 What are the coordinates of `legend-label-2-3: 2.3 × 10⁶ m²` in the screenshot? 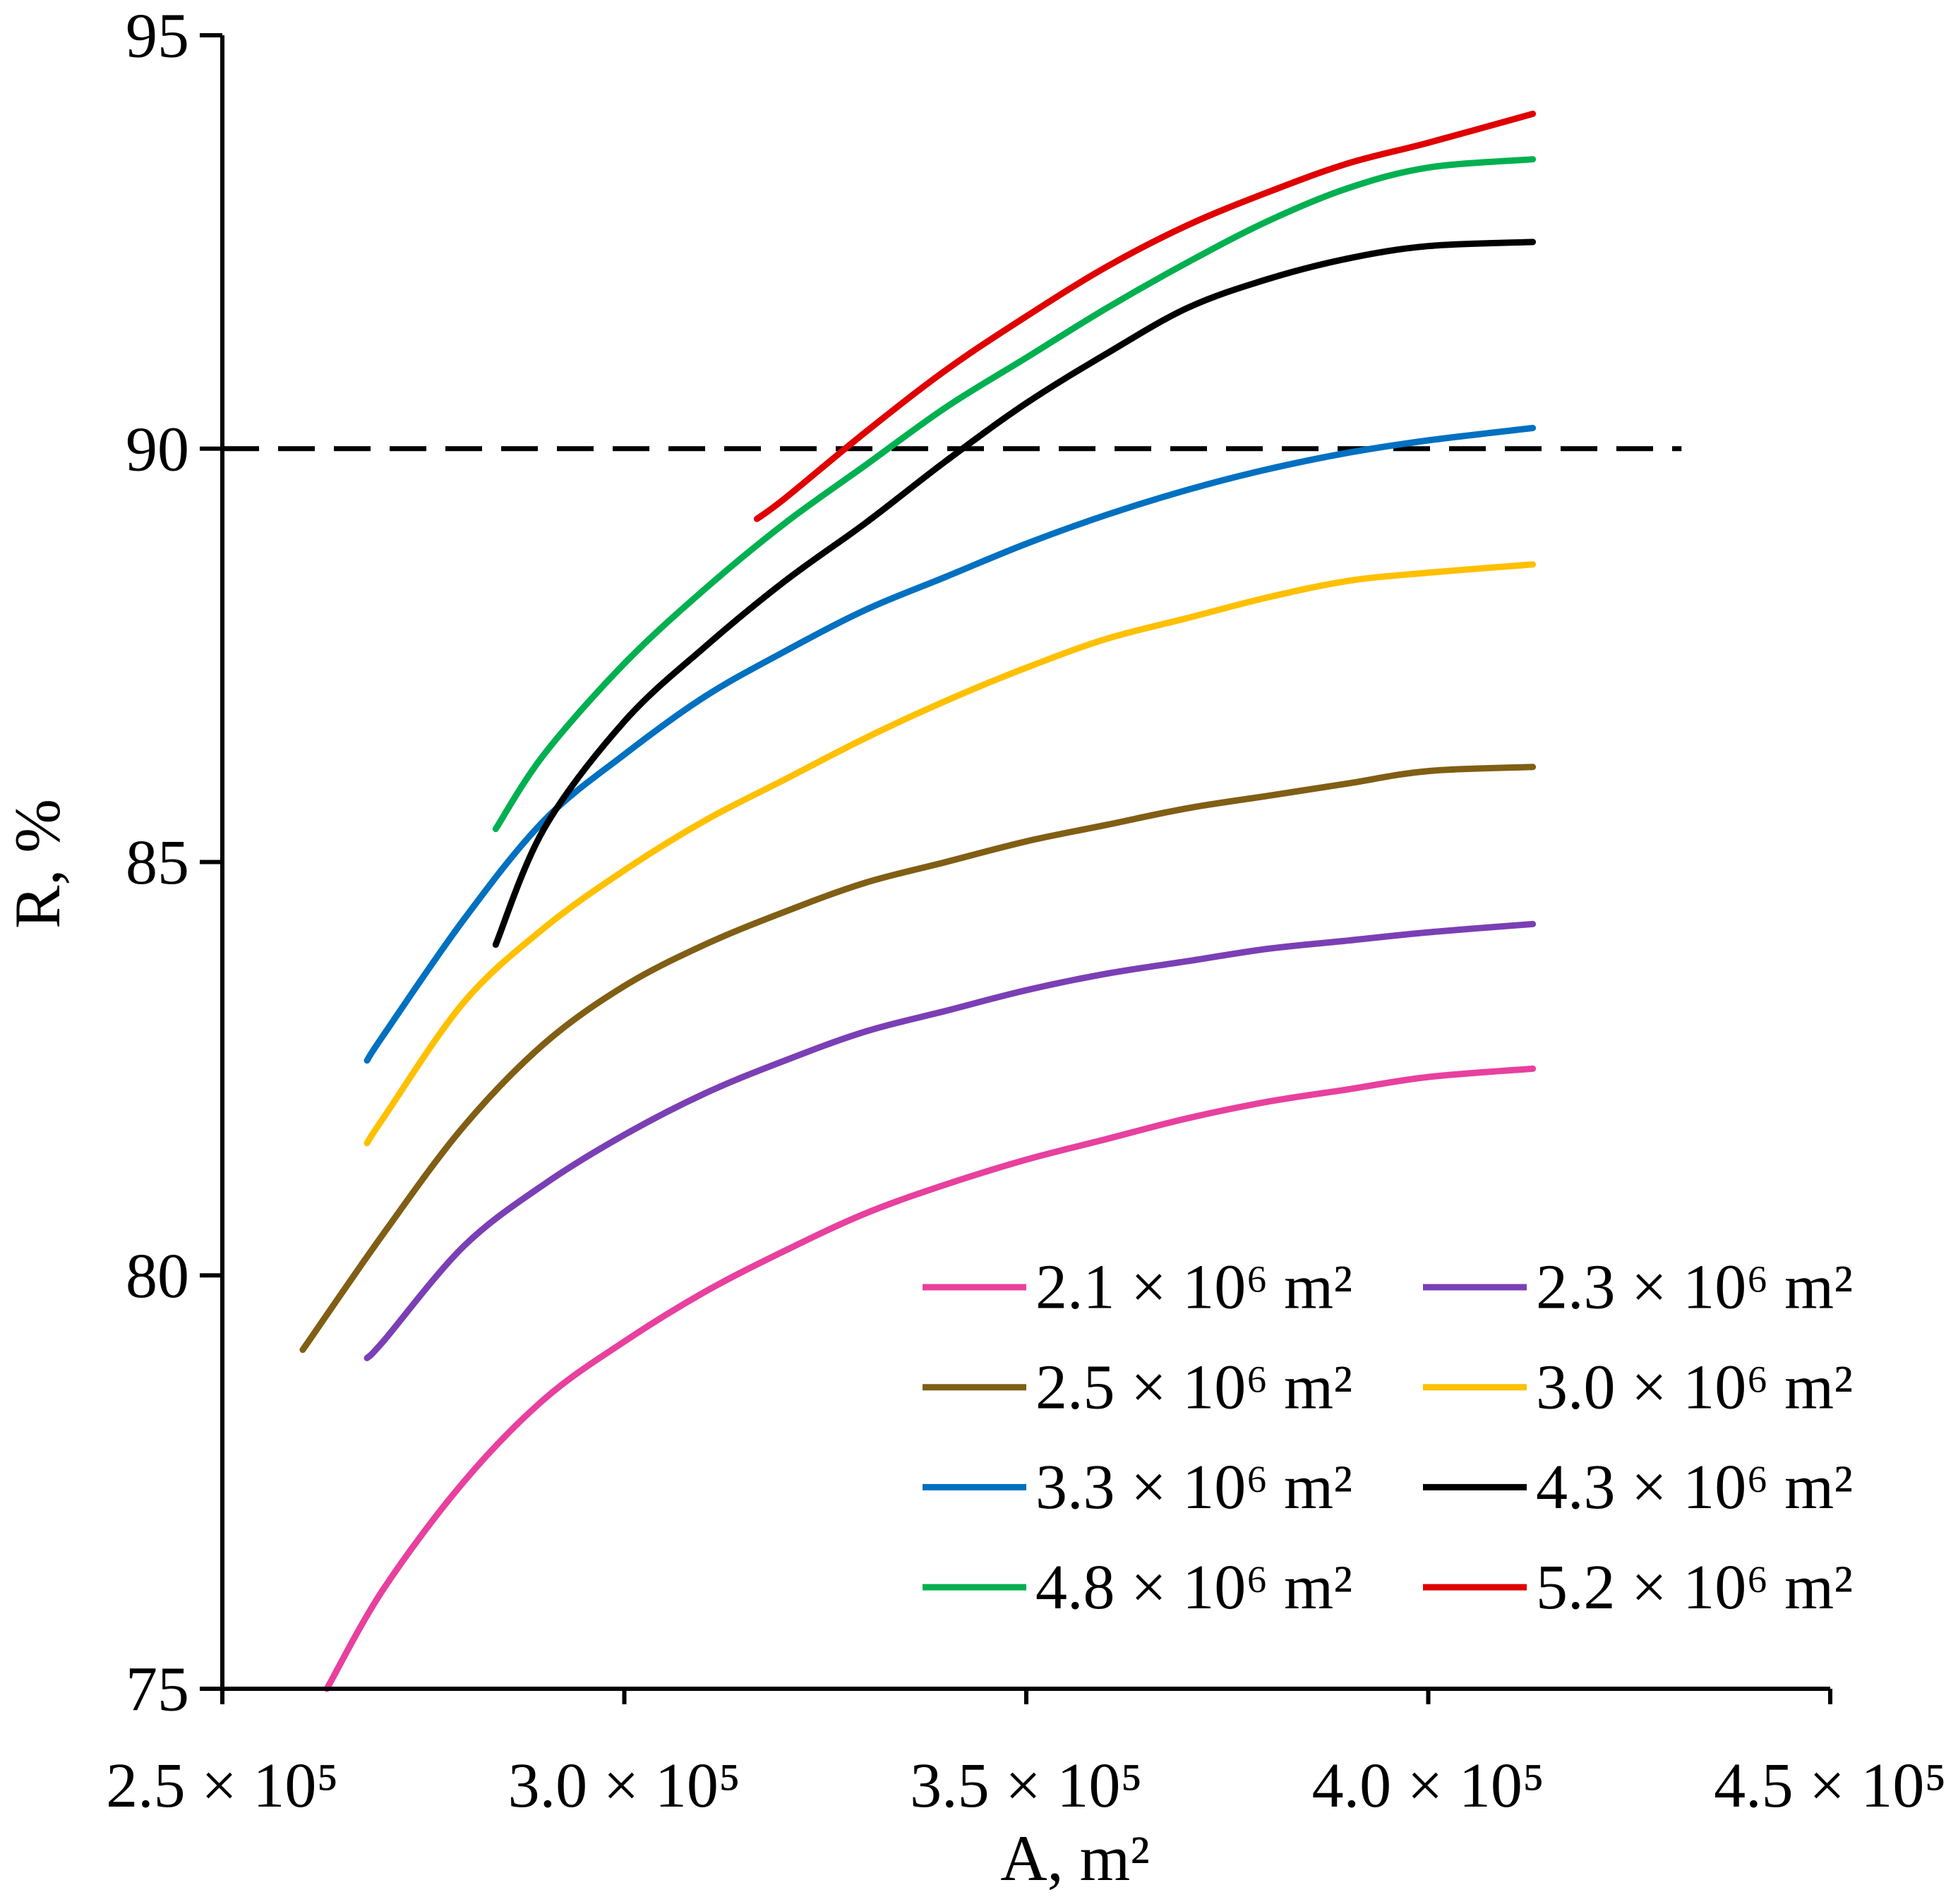 It's located at (1694, 1287).